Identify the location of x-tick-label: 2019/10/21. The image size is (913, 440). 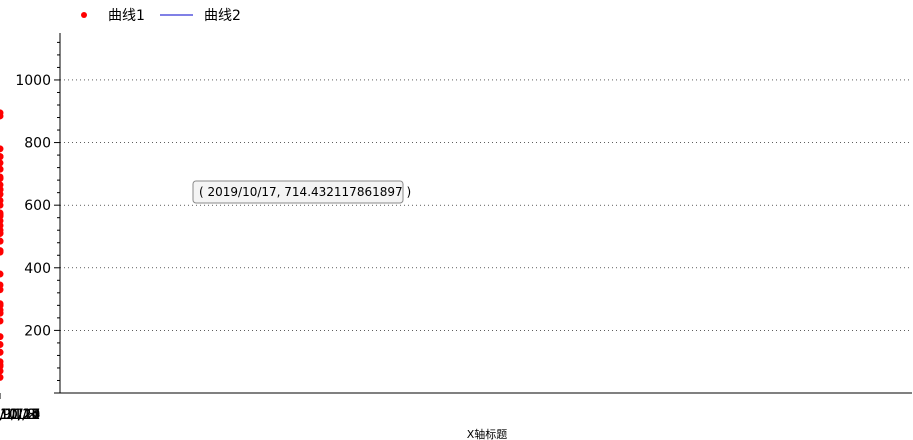
(20, 415).